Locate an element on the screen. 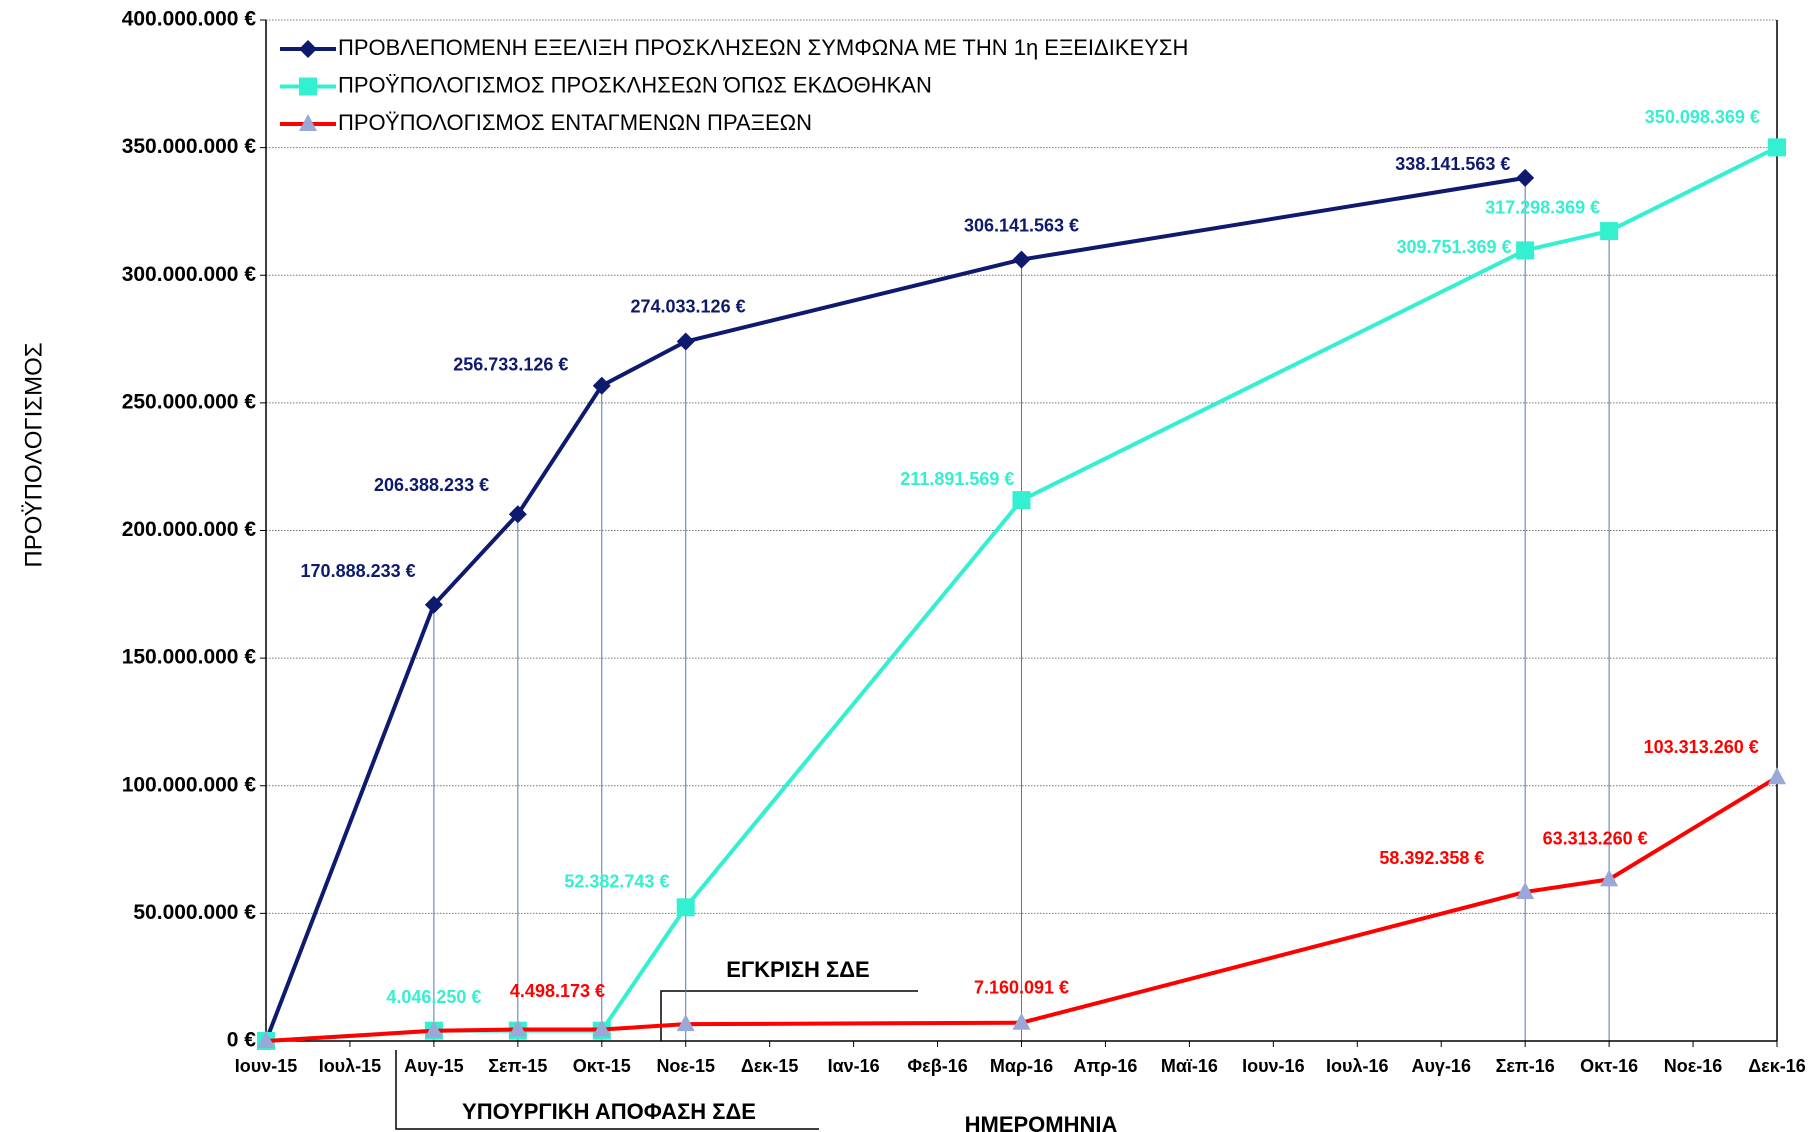  y-tick-label: 400.000.000 € is located at coordinates (189, 19).